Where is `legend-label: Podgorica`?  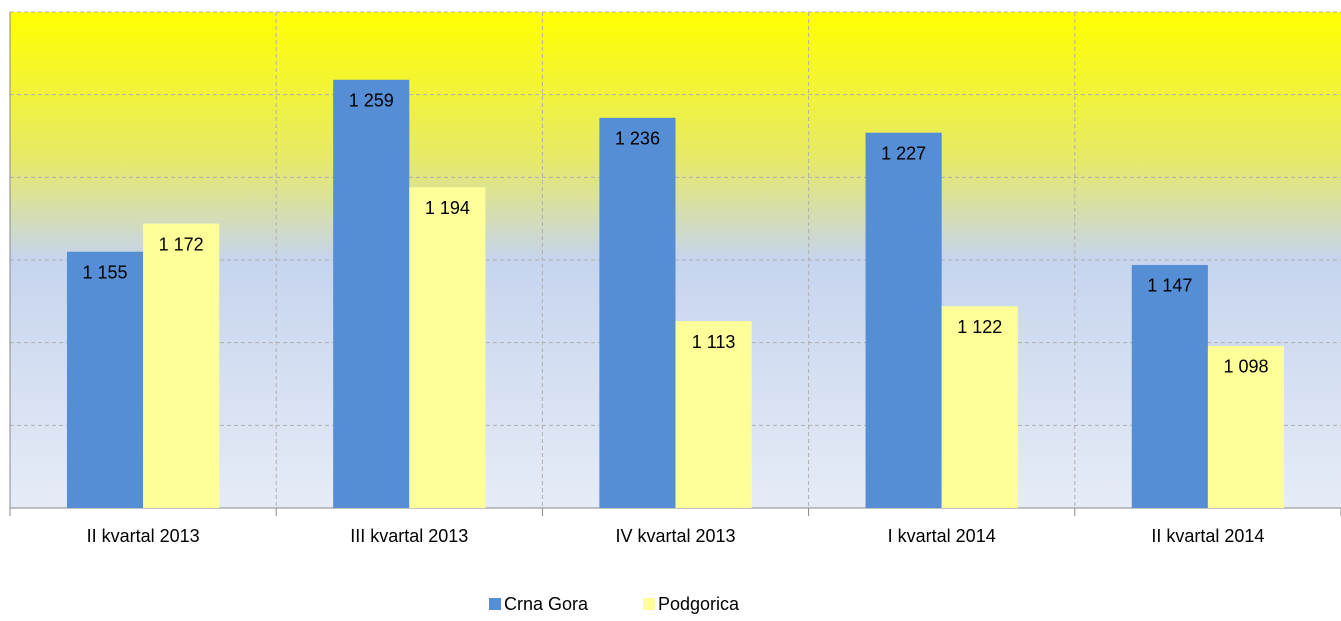
legend-label: Podgorica is located at coordinates (699, 604).